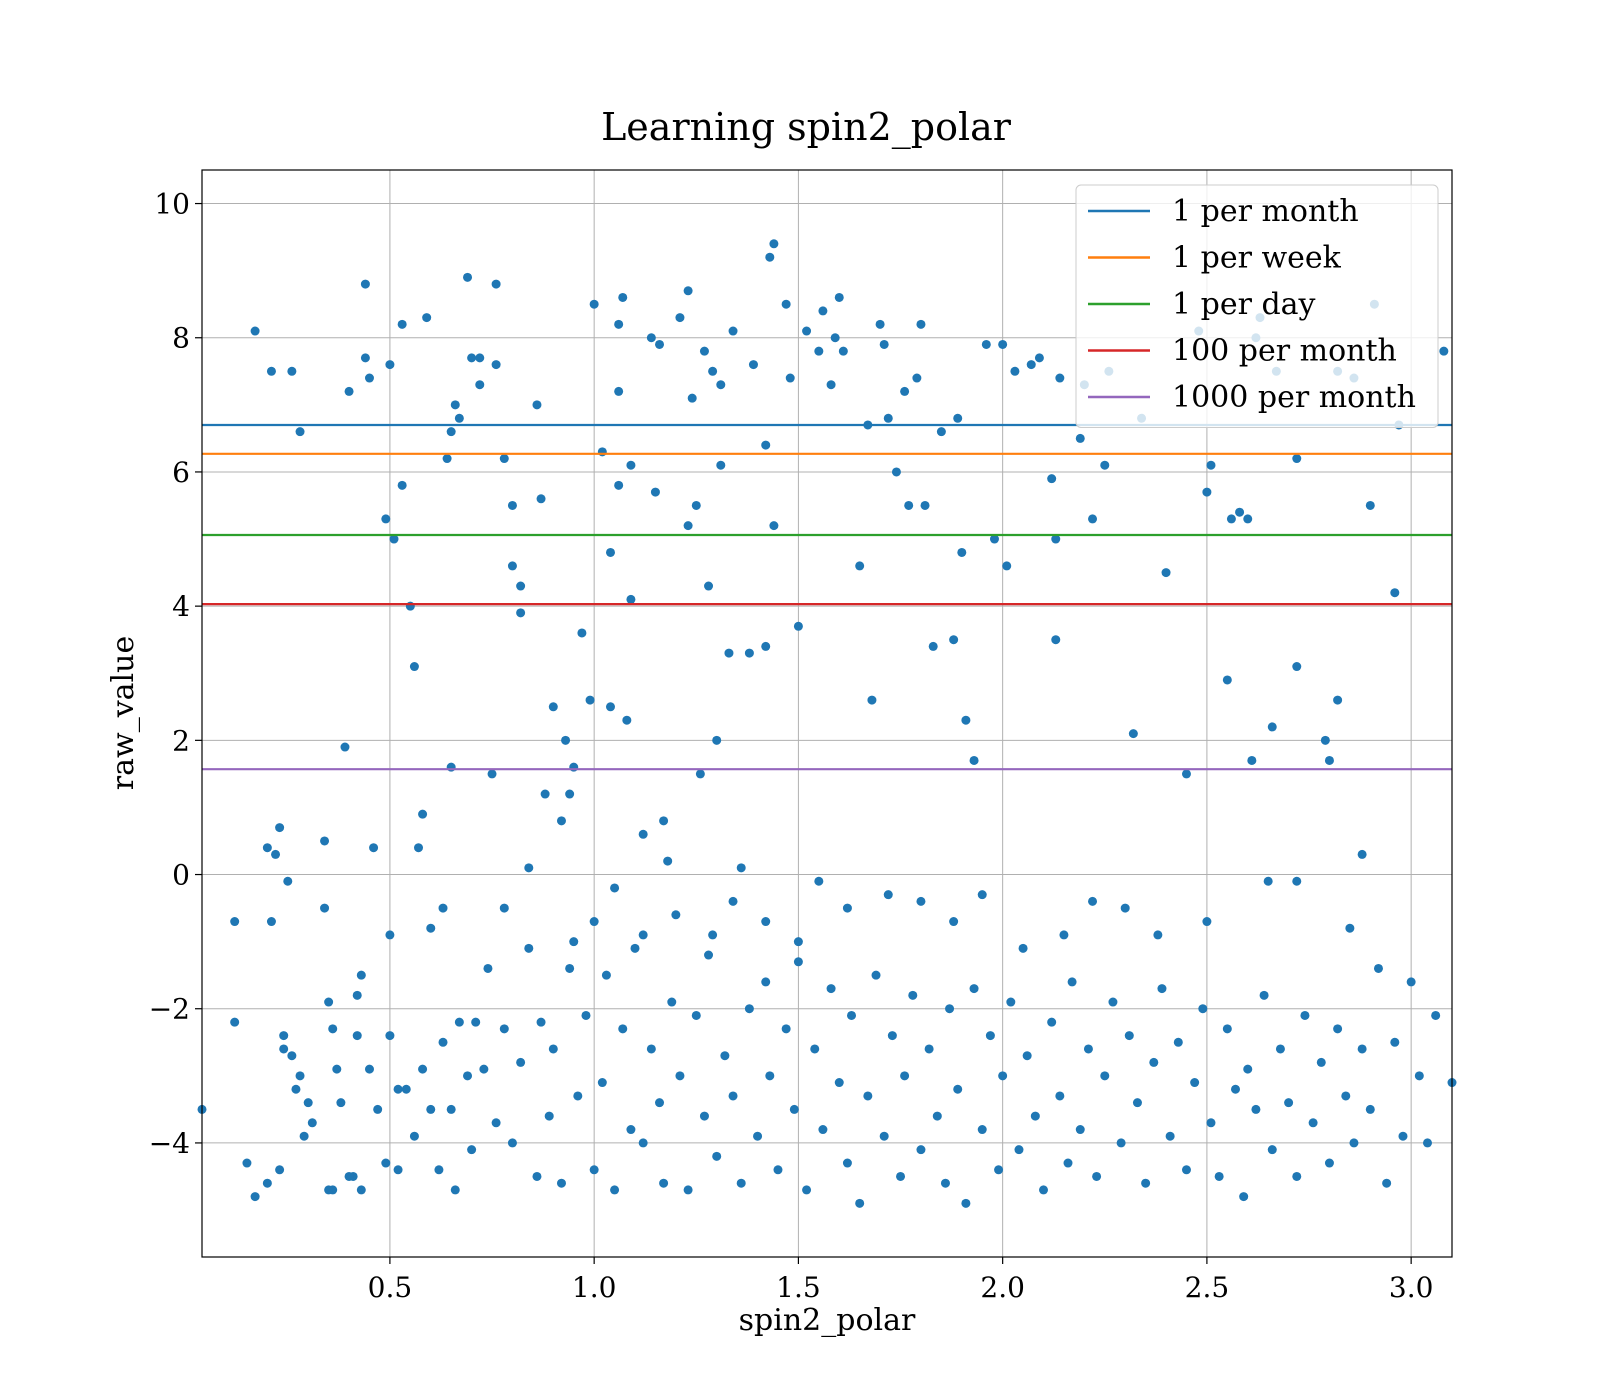 Image resolution: width=1600 pixels, height=1400 pixels. I want to click on x-tick-label: 1.0, so click(594, 1287).